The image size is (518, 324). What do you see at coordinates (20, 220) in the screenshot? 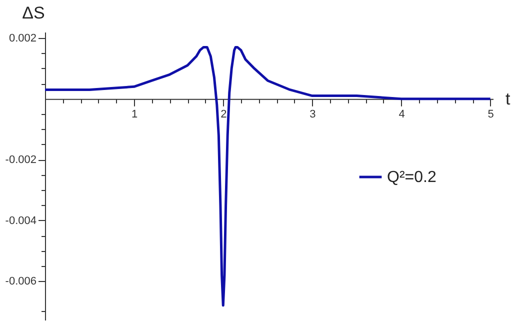
I see `y-tick-label: -0.004` at bounding box center [20, 220].